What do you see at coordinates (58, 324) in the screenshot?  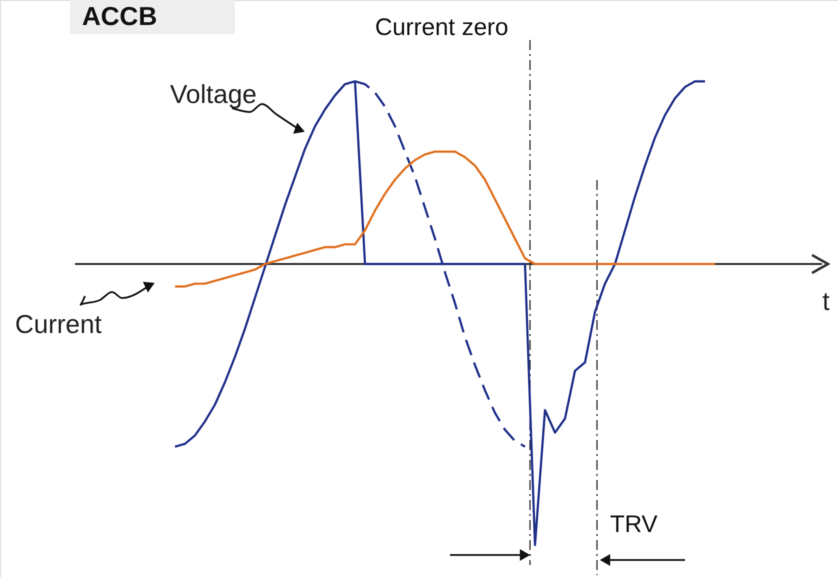 I see `text: Current` at bounding box center [58, 324].